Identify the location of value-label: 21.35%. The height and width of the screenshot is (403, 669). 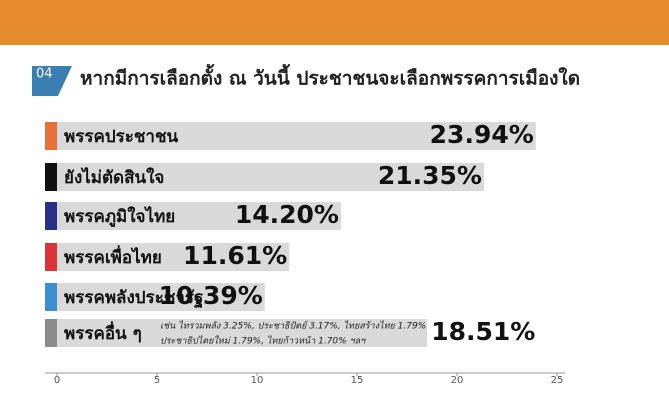
(430, 175).